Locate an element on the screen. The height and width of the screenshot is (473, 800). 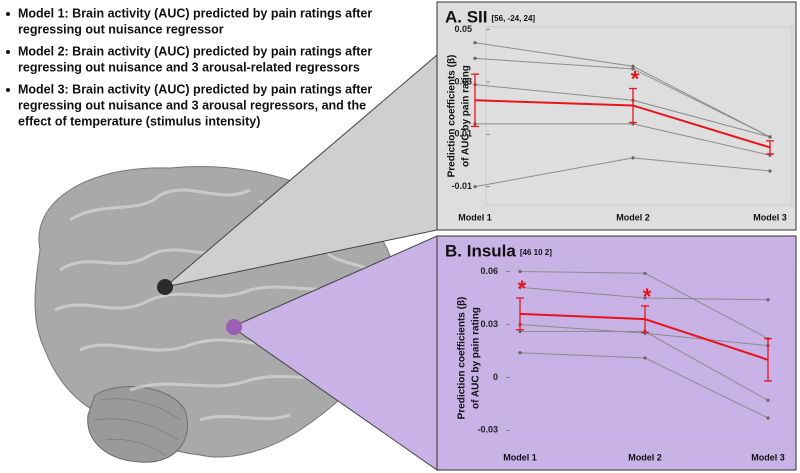
panel-title: A. SII is located at coordinates (466, 16).